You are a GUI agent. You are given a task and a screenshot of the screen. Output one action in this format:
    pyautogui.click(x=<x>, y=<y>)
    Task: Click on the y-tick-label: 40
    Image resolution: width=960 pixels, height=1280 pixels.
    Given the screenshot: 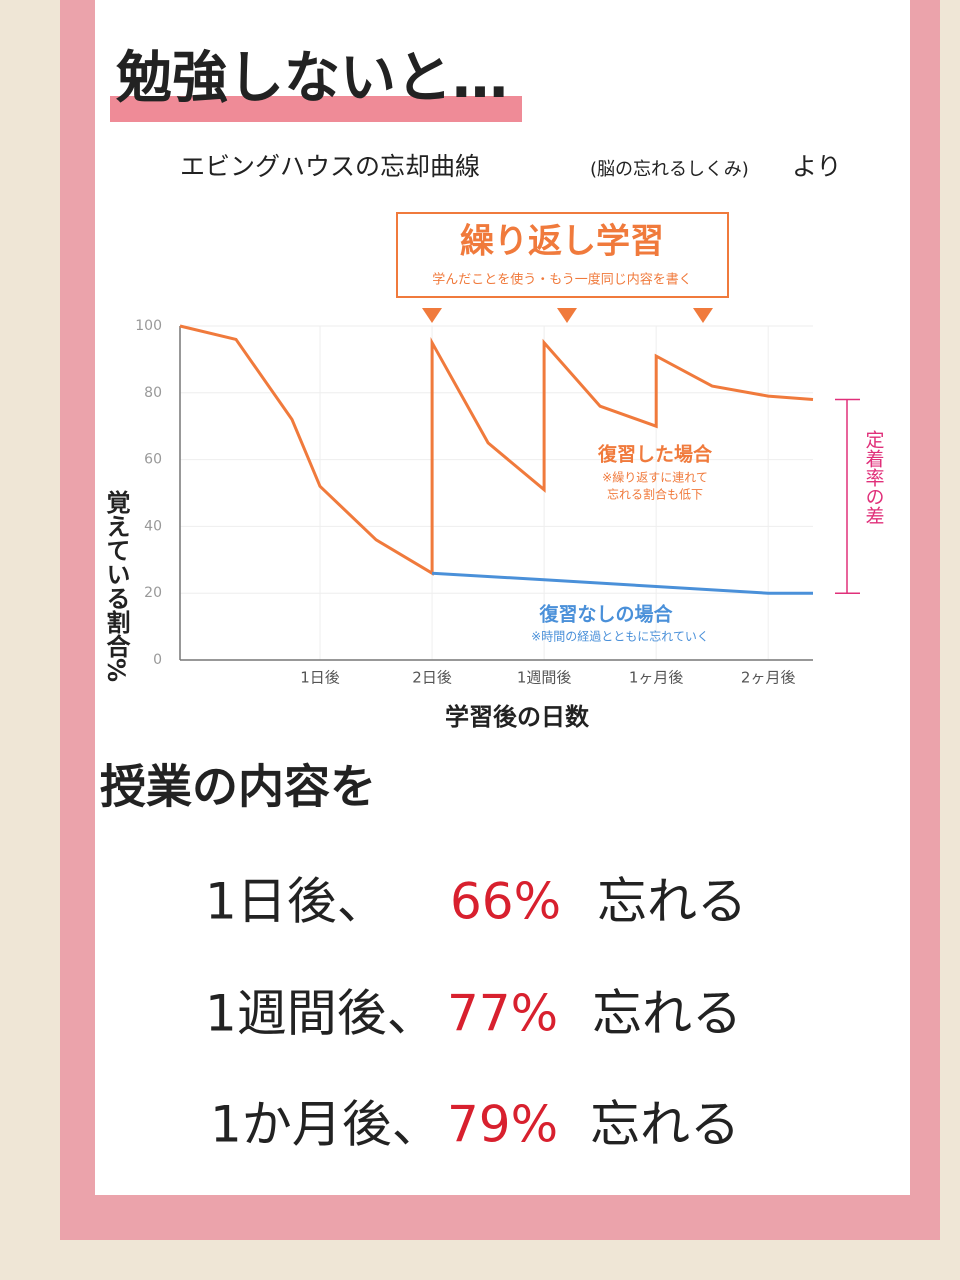 What is the action you would take?
    pyautogui.click(x=153, y=526)
    